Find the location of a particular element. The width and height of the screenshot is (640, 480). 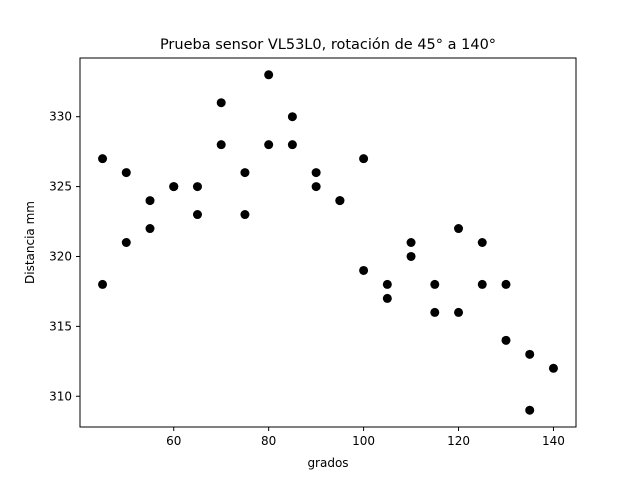

y-tick-label: 330 is located at coordinates (60, 117).